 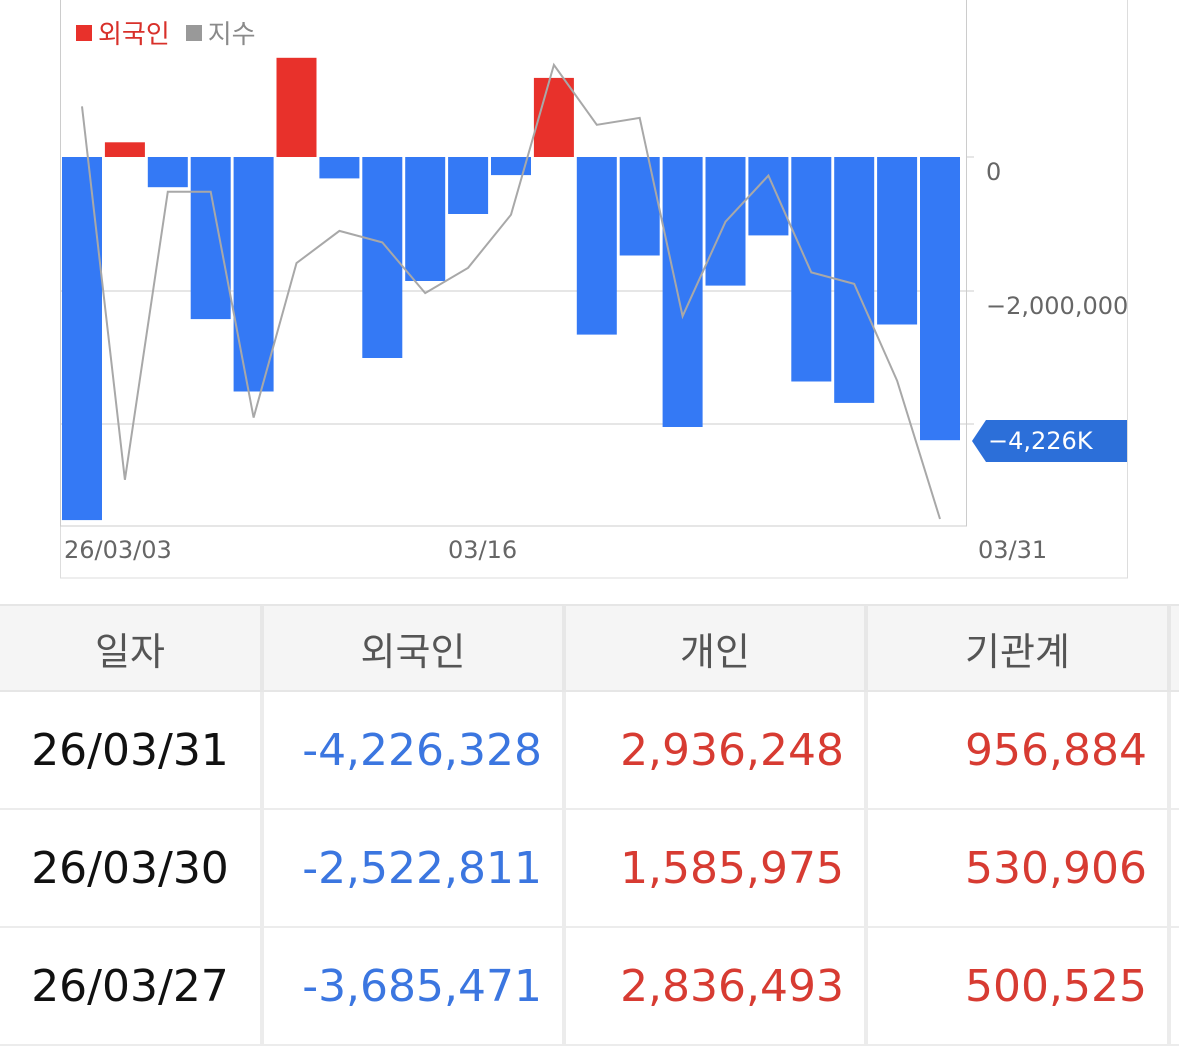 What do you see at coordinates (118, 550) in the screenshot?
I see `x-tick-label-0: 26/03/03` at bounding box center [118, 550].